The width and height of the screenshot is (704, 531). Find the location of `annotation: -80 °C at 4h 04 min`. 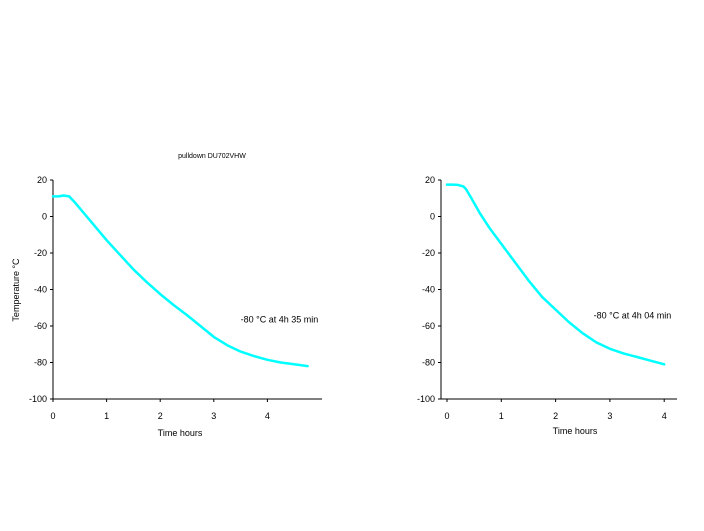

annotation: -80 °C at 4h 04 min is located at coordinates (633, 316).